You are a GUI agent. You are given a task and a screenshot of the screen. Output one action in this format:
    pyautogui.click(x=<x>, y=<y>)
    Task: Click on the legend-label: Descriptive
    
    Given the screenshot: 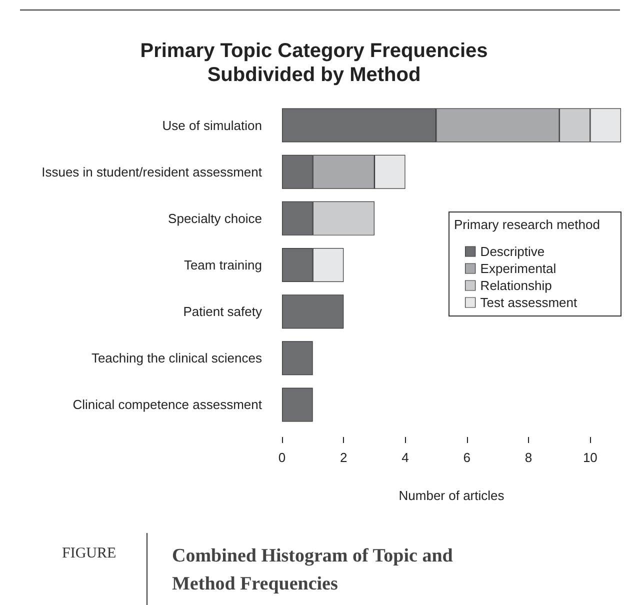 What is the action you would take?
    pyautogui.click(x=512, y=251)
    